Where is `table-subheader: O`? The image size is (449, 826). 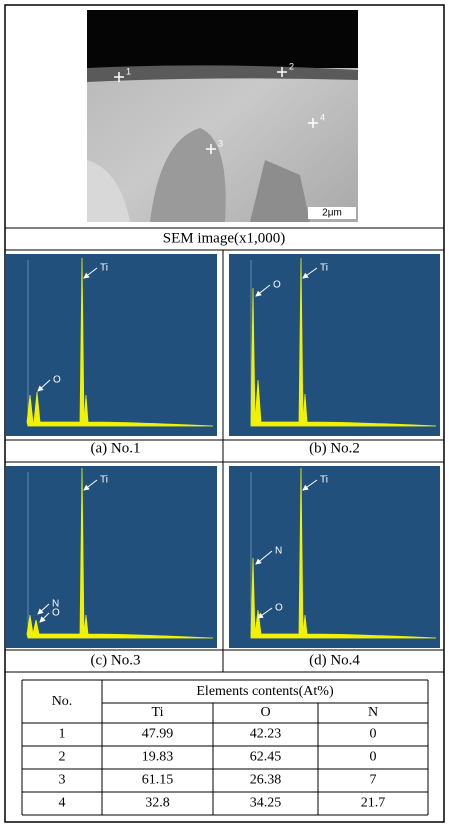 table-subheader: O is located at coordinates (265, 712).